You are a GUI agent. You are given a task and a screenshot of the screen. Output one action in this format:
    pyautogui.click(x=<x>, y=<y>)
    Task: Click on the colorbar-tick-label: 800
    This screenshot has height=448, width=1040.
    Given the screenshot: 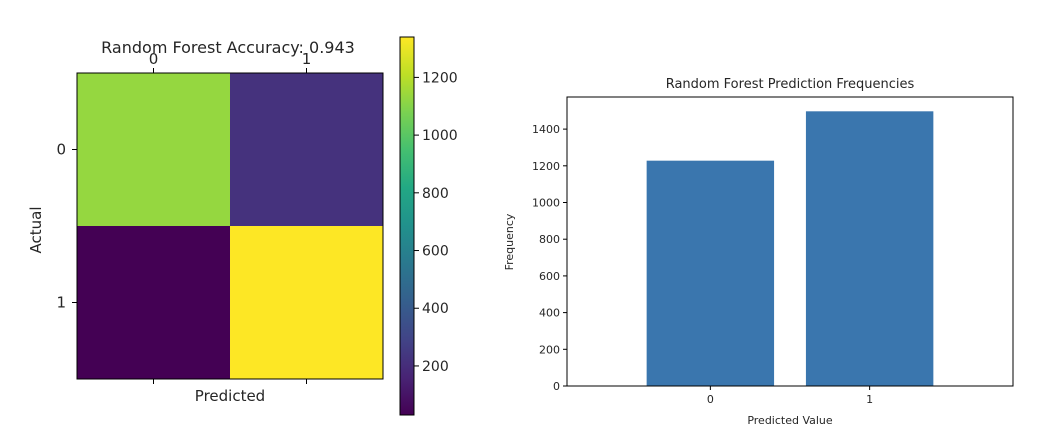 What is the action you would take?
    pyautogui.click(x=435, y=194)
    